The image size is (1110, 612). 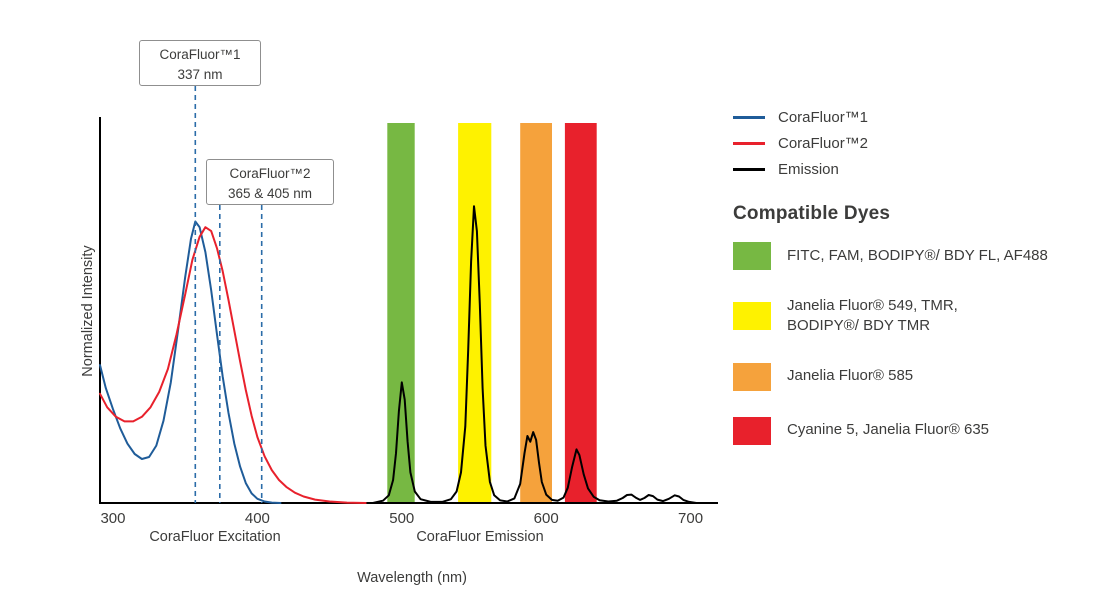 What do you see at coordinates (534, 354) in the screenshot?
I see `emission-curve` at bounding box center [534, 354].